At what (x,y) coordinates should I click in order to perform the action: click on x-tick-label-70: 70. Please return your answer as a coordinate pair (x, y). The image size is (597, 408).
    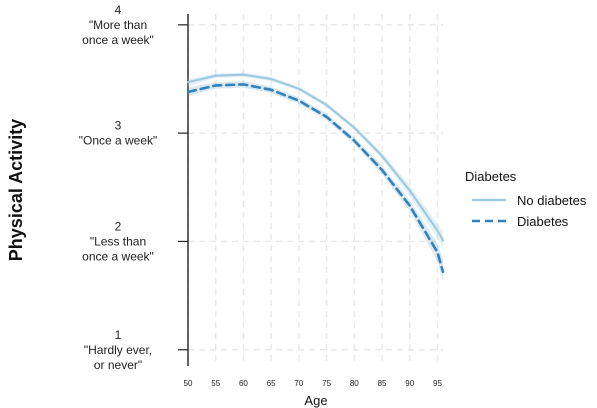
    Looking at the image, I should click on (298, 383).